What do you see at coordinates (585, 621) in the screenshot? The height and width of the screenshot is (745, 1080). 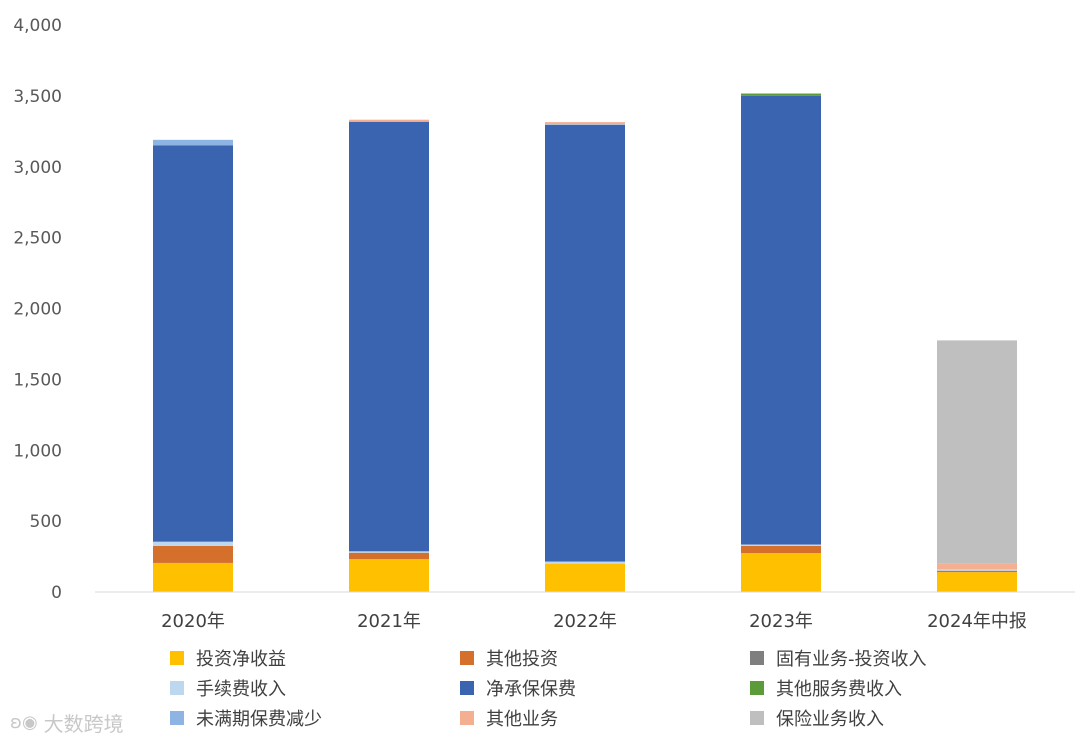 I see `x-tick-label: 2022年` at bounding box center [585, 621].